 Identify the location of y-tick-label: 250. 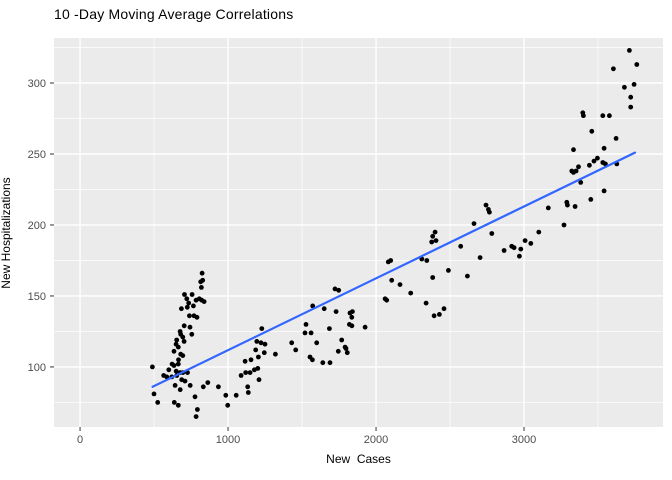
(37, 155).